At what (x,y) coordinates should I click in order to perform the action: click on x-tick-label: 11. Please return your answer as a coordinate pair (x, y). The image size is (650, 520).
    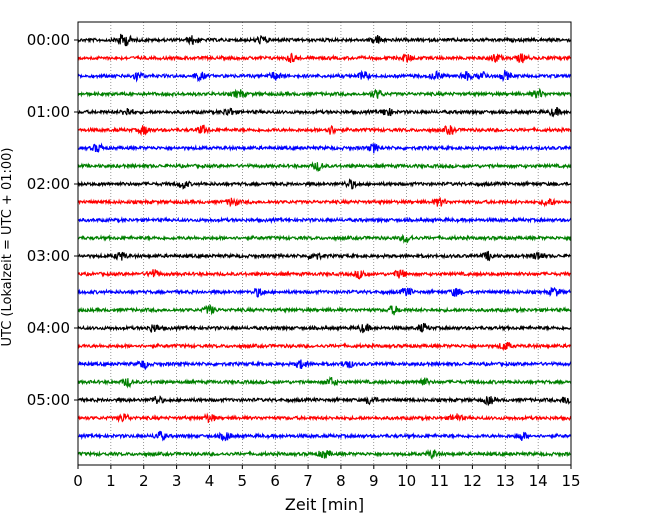
    Looking at the image, I should click on (439, 481).